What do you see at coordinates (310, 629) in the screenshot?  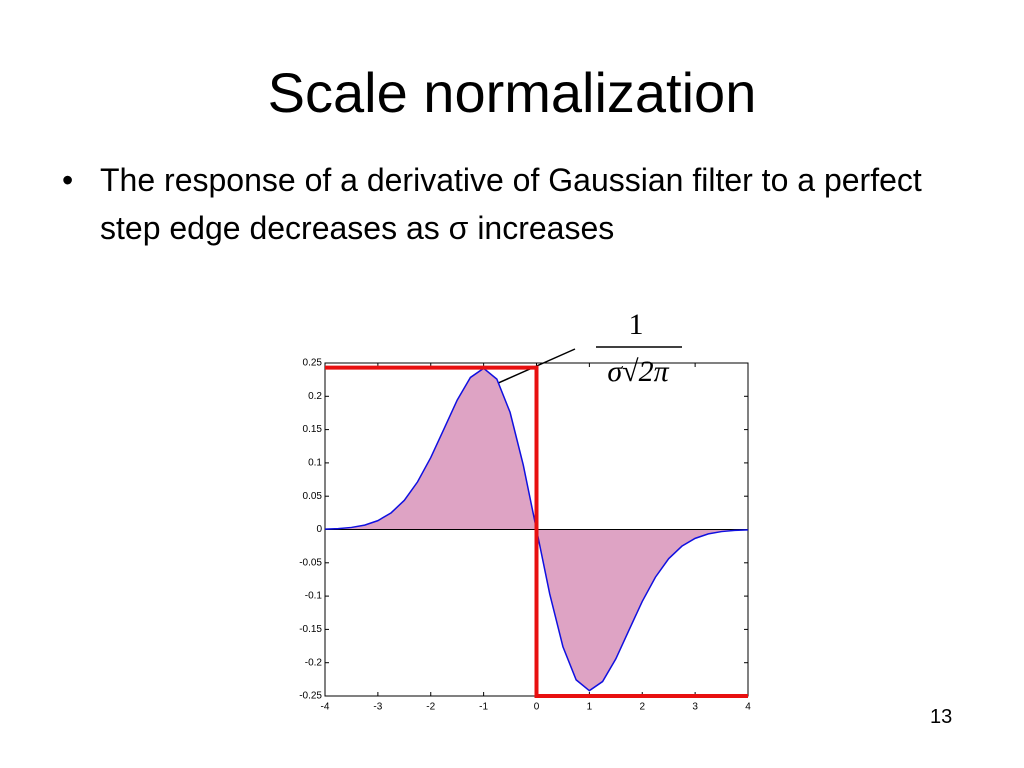 I see `y-tick-label: -0.15` at bounding box center [310, 629].